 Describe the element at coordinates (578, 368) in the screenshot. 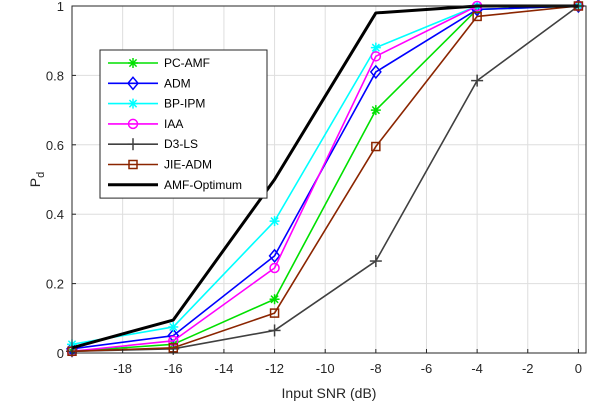

I see `x-tick-label: 0` at that location.